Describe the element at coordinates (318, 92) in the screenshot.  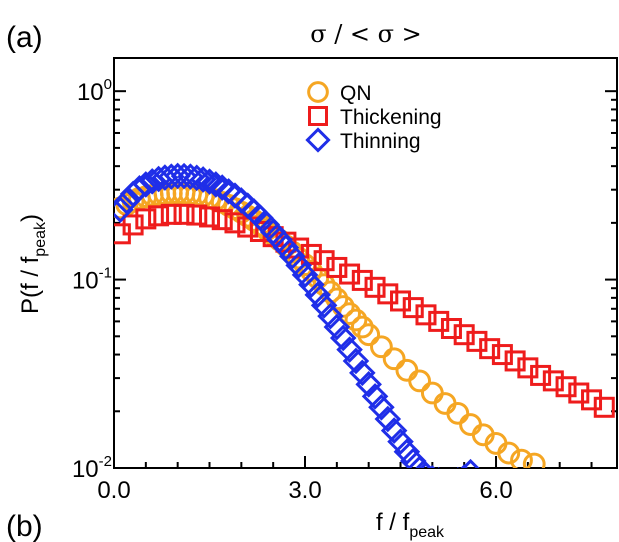
I see `legend-marker-qn` at that location.